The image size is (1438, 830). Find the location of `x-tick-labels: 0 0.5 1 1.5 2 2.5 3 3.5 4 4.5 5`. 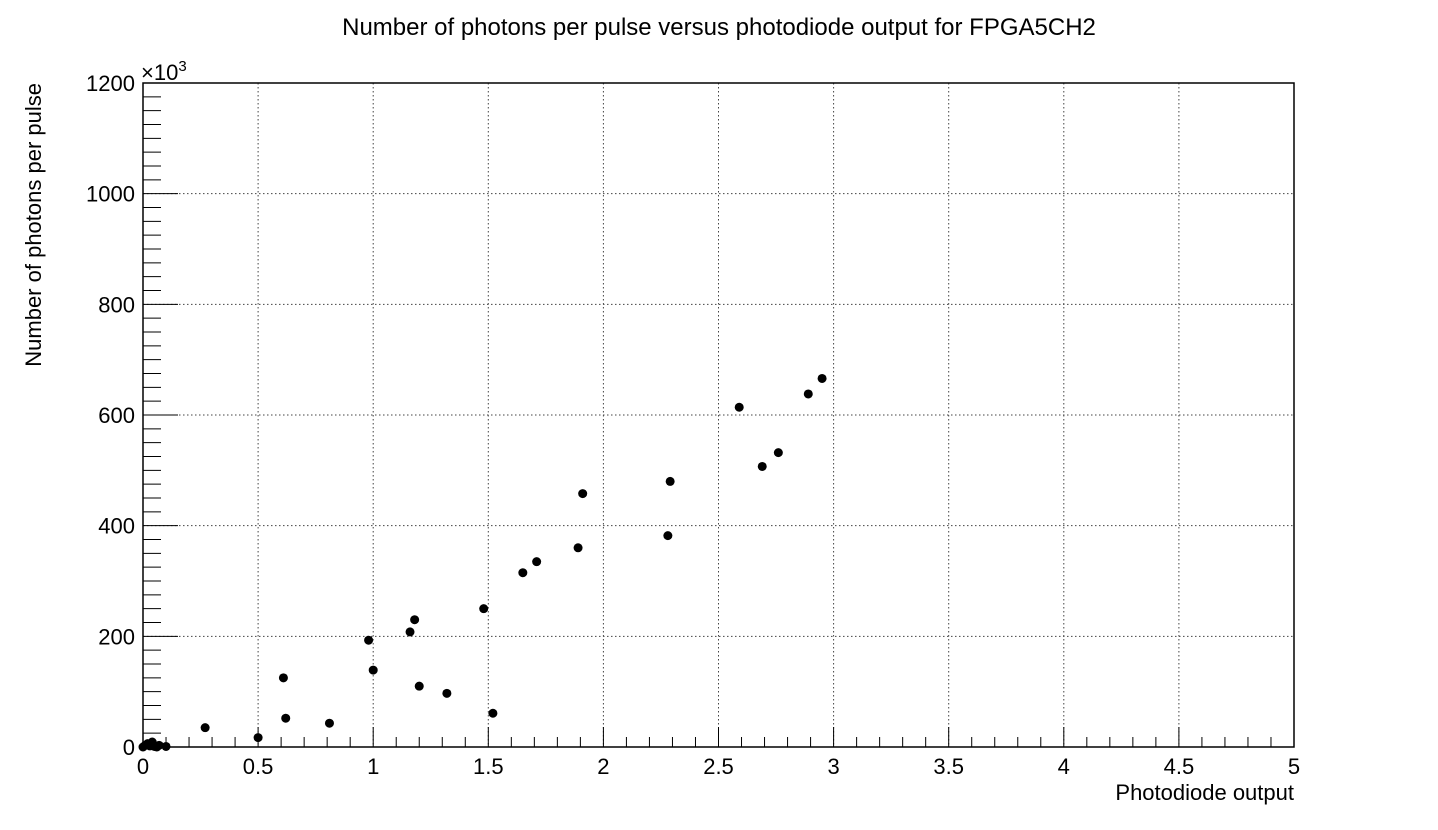

x-tick-labels: 0 0.5 1 1.5 2 2.5 3 3.5 4 4.5 5 is located at coordinates (718, 766).